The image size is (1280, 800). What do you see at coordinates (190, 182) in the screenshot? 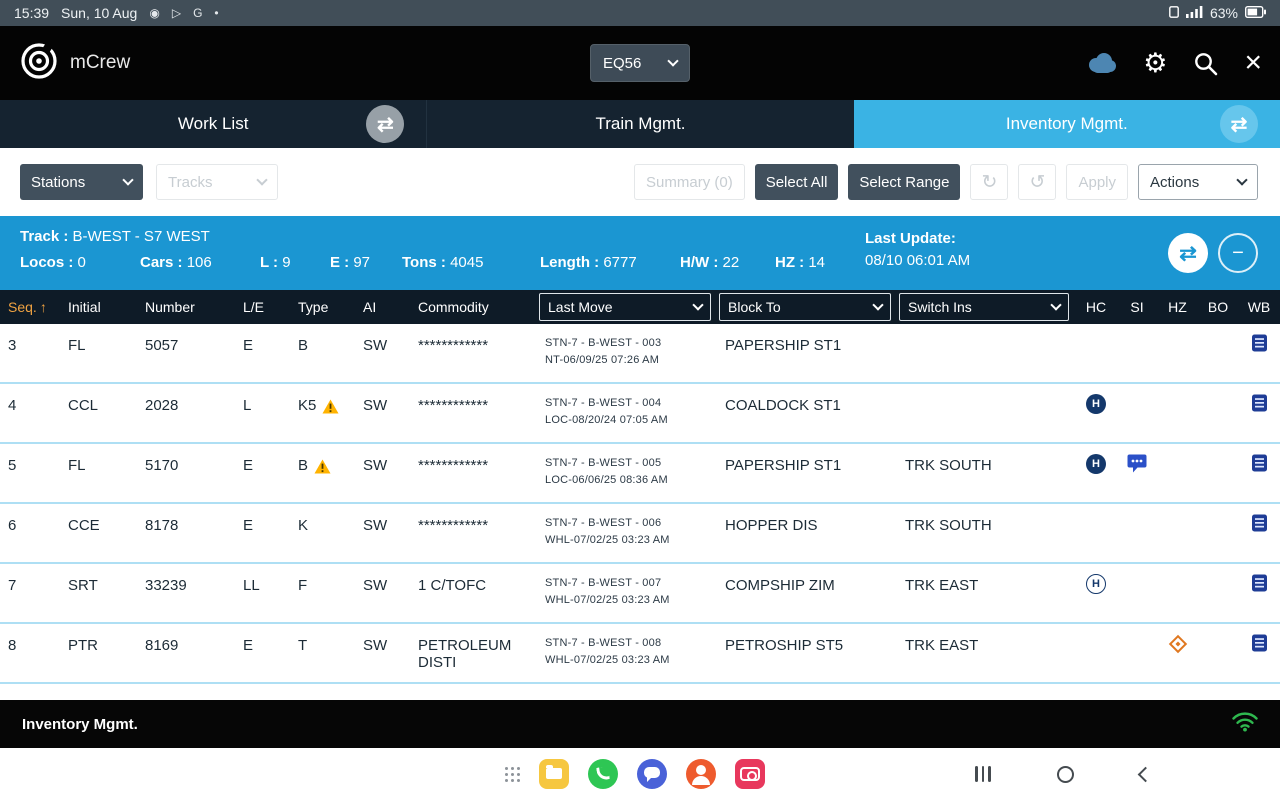
I see `tracks-dropdown-label: Tracks` at bounding box center [190, 182].